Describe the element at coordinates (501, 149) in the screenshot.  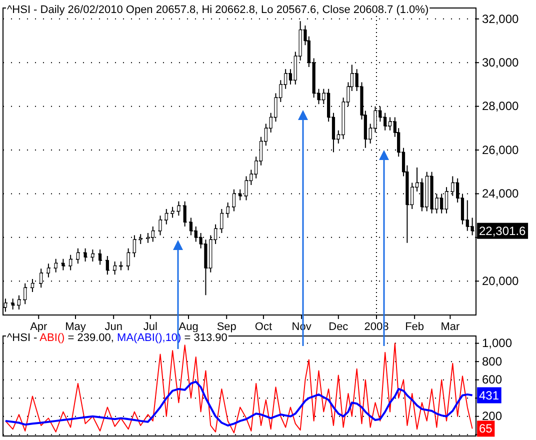
I see `y-tick-label: 26,000` at that location.